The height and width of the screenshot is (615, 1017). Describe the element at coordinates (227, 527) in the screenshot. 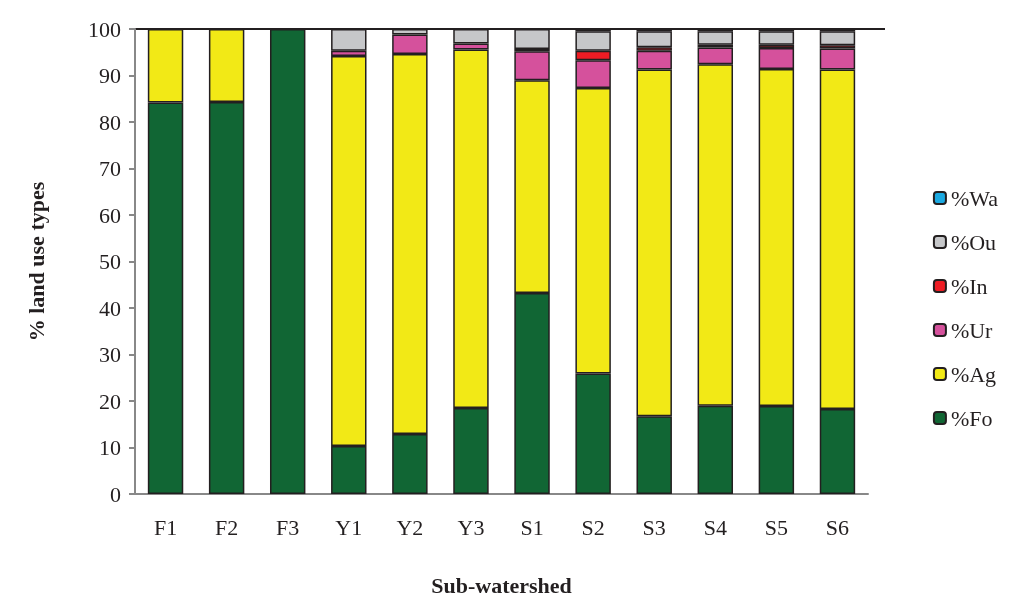

I see `x-tick-label: F2` at that location.